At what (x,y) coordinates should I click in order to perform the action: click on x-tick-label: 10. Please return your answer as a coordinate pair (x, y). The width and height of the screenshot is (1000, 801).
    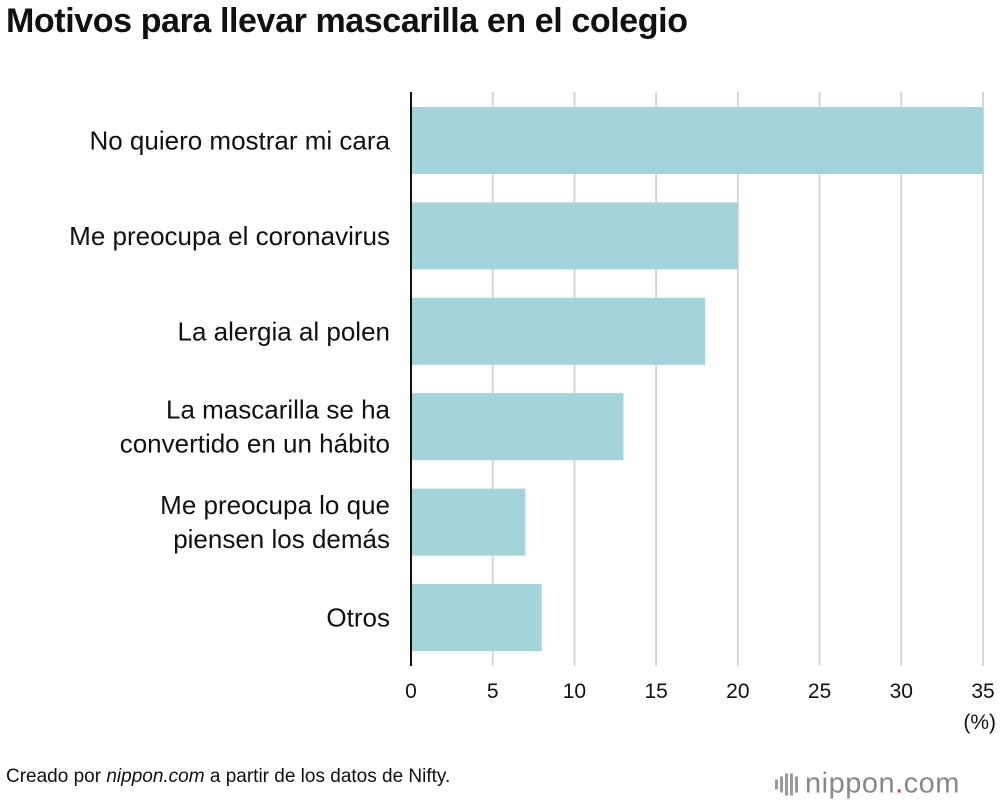
    Looking at the image, I should click on (574, 691).